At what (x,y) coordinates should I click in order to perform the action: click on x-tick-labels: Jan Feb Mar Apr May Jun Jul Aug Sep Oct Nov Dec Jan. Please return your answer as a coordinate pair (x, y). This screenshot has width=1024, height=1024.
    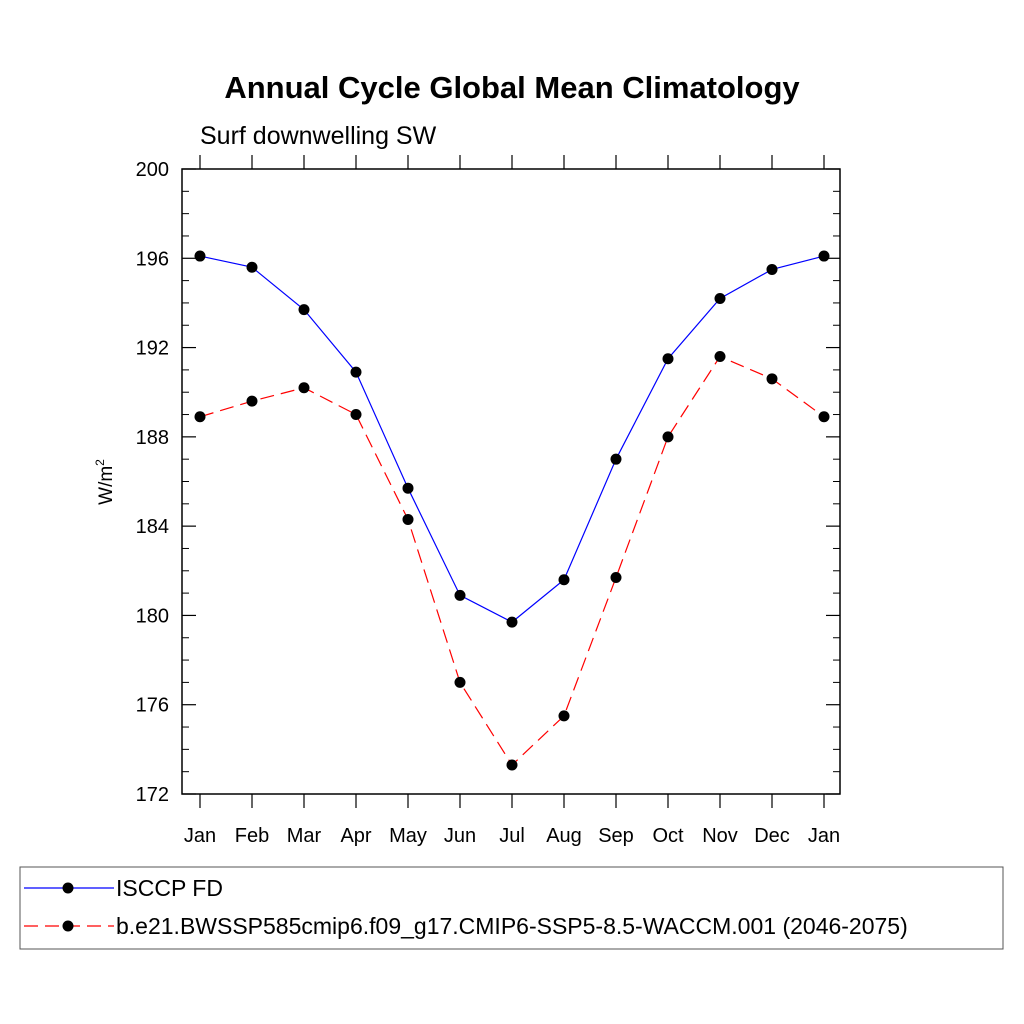
    Looking at the image, I should click on (512, 836).